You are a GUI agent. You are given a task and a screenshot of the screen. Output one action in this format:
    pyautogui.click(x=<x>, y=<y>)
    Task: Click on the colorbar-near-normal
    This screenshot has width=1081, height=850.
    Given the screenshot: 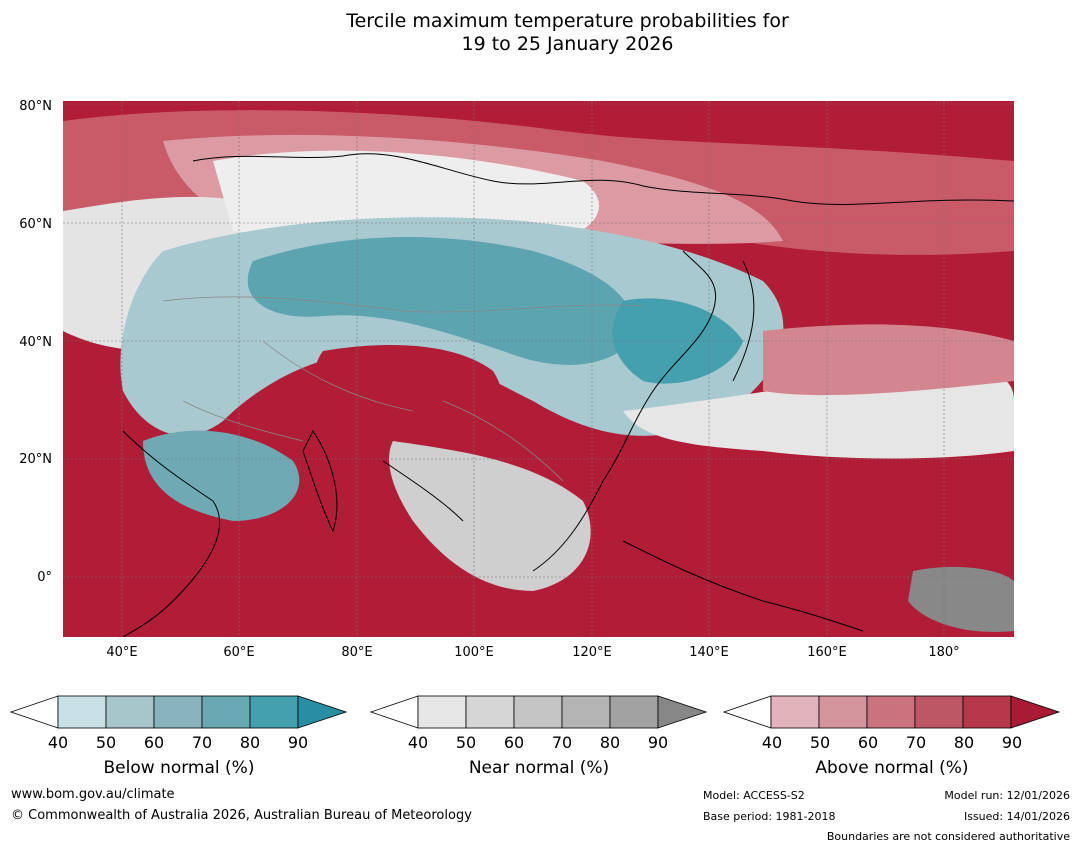 What is the action you would take?
    pyautogui.click(x=539, y=712)
    